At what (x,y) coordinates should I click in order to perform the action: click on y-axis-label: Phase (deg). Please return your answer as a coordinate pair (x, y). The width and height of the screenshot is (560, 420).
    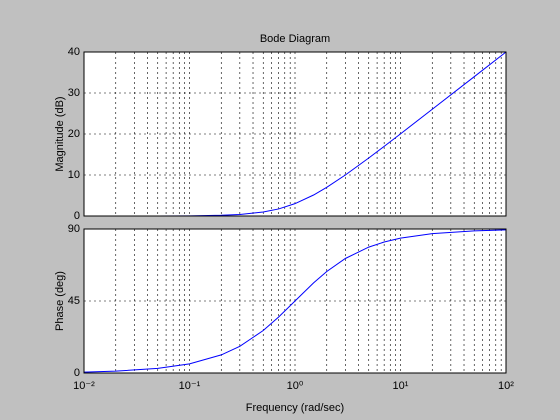
    Looking at the image, I should click on (60, 301).